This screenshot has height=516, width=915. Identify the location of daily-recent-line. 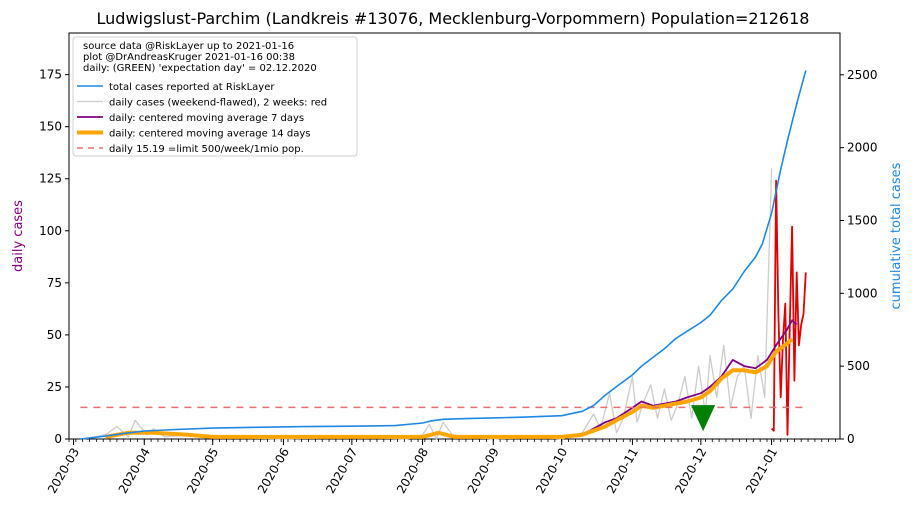
(788, 307).